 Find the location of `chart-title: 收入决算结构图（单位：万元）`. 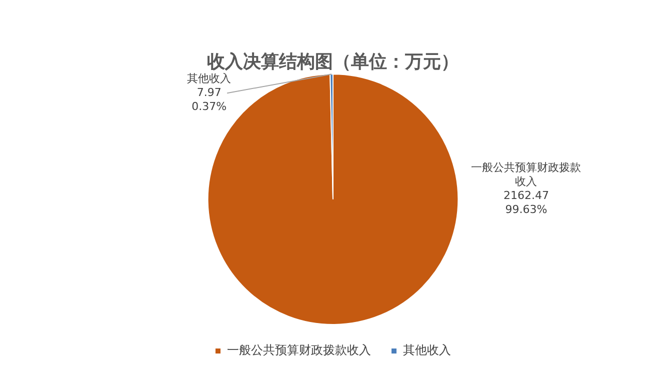

chart-title: 收入决算结构图（单位：万元） is located at coordinates (333, 61).